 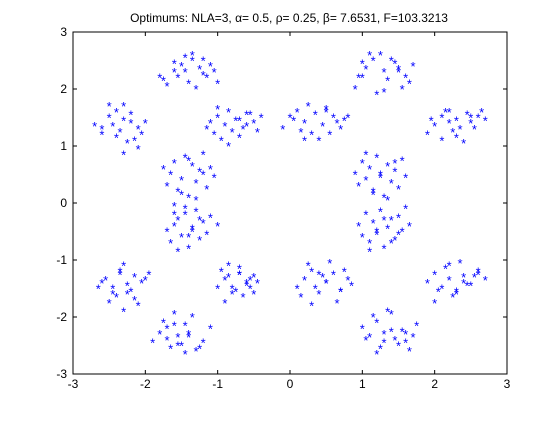 I want to click on y-tick-label: 2, so click(x=63, y=89).